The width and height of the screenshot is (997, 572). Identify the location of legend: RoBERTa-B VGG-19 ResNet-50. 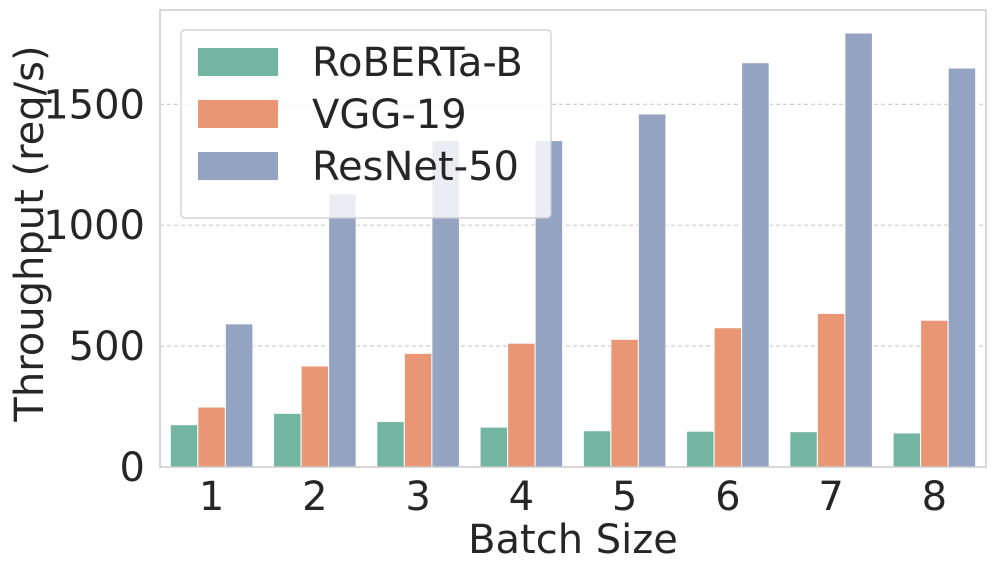
(366, 124).